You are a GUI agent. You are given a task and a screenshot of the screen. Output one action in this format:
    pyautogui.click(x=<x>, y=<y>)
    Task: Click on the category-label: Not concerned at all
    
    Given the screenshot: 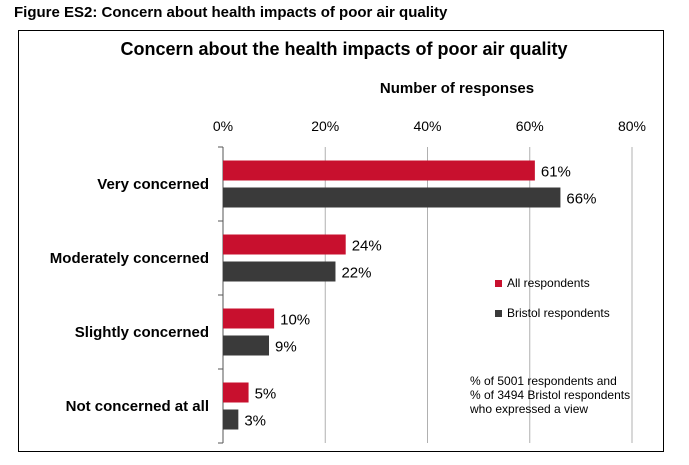 What is the action you would take?
    pyautogui.click(x=137, y=406)
    